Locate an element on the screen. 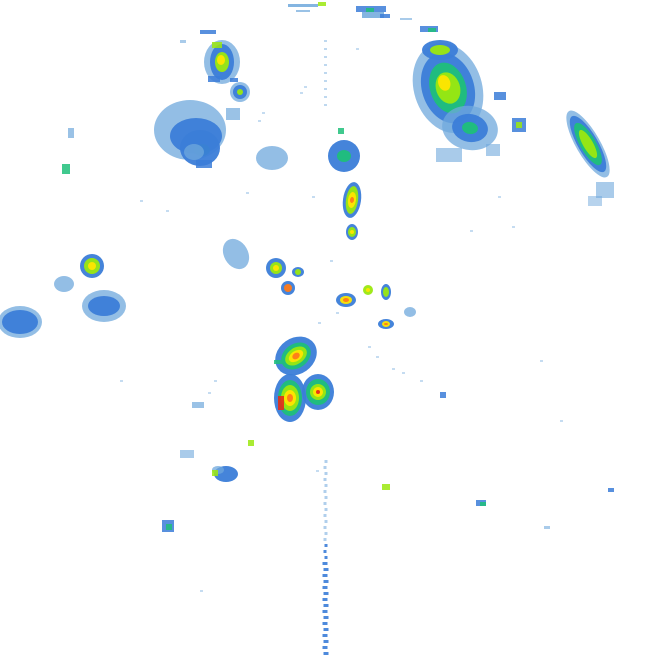  echo-cell-nw-cluster is located at coordinates (202, 104).